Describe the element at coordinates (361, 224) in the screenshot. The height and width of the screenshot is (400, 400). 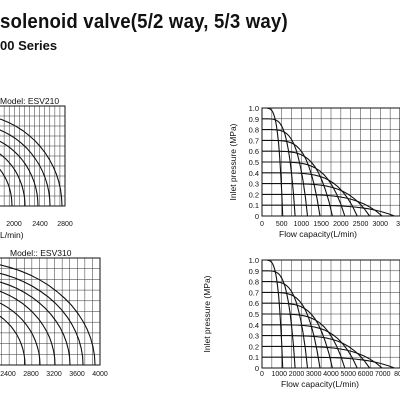
I see `x-tick-label: 2500` at that location.